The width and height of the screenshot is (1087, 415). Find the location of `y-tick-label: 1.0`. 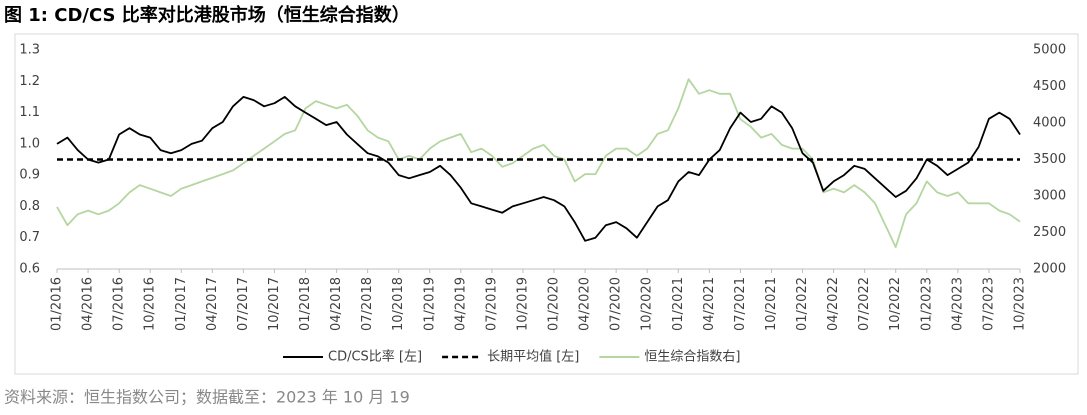

y-tick-label: 1.0 is located at coordinates (29, 143).